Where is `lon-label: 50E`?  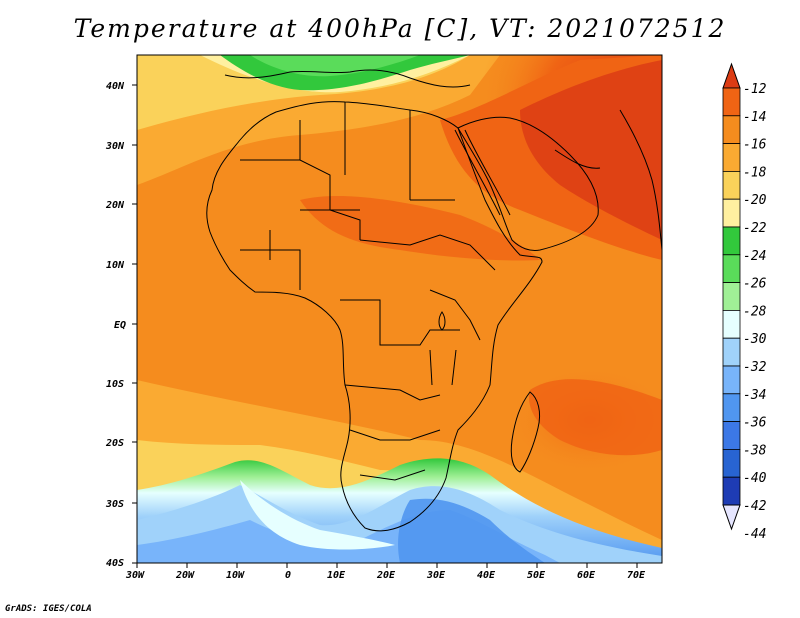 lon-label: 50E is located at coordinates (536, 575).